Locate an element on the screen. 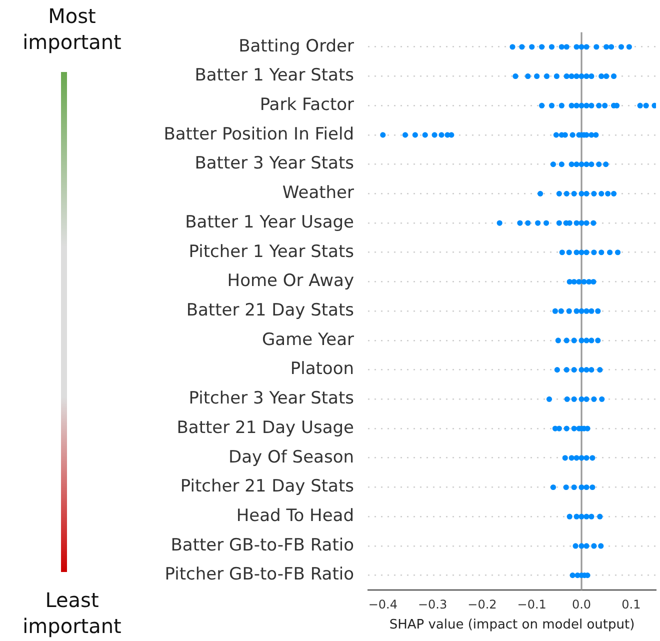 The height and width of the screenshot is (641, 660). y-tick-label: Batter 21 Day Stats is located at coordinates (270, 310).